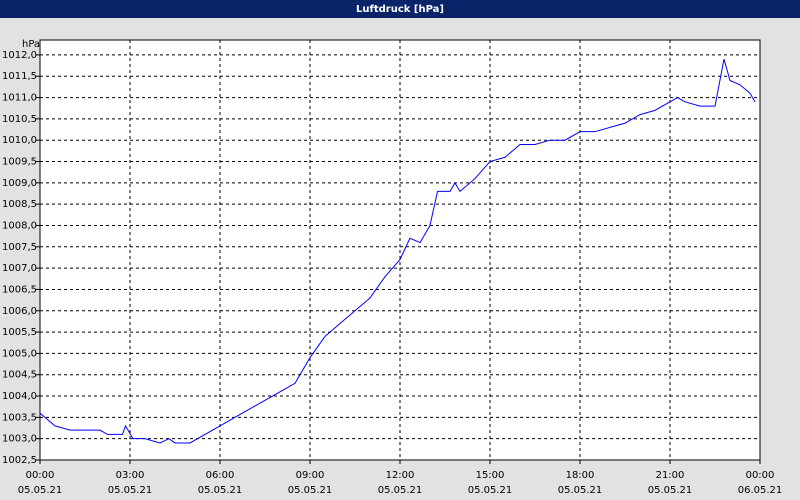 The height and width of the screenshot is (500, 800). Describe the element at coordinates (19, 375) in the screenshot. I see `y-tick-label: 1004,5` at that location.